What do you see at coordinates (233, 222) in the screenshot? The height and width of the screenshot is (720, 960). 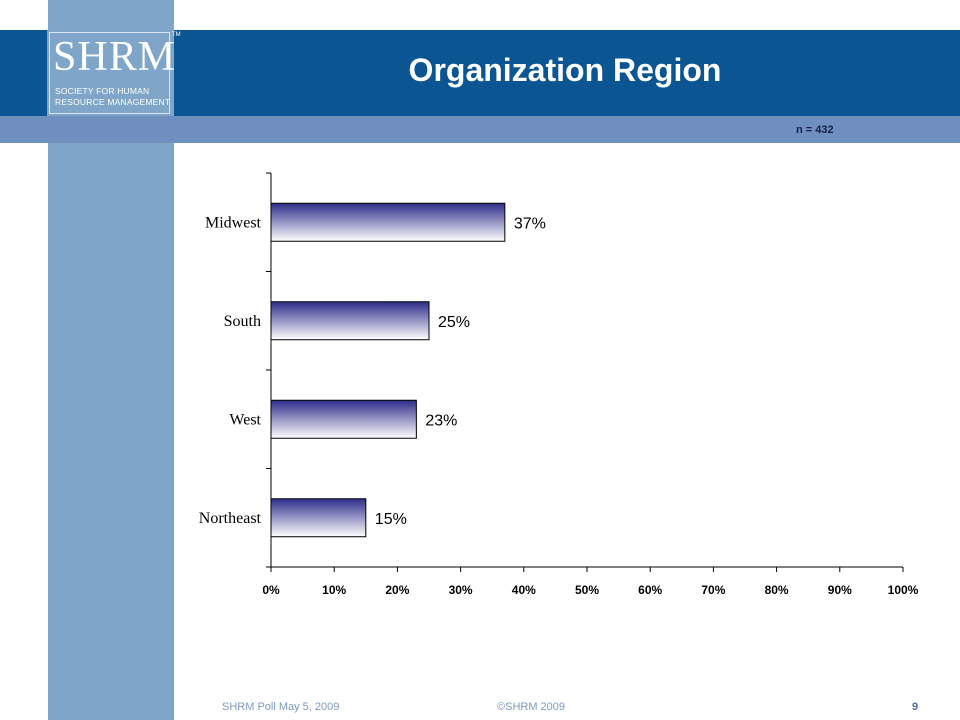 I see `y-category-label: Midwest` at bounding box center [233, 222].